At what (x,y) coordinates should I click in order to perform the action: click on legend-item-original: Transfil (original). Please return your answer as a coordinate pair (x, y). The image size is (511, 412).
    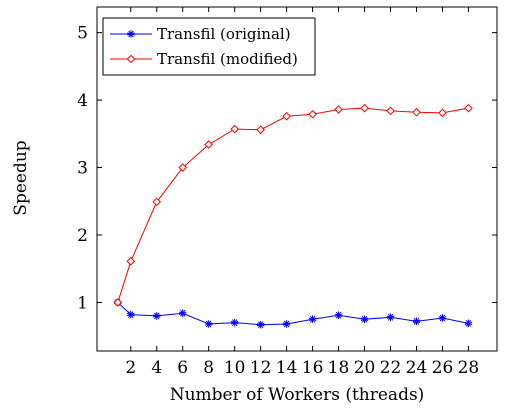
    Looking at the image, I should click on (200, 34).